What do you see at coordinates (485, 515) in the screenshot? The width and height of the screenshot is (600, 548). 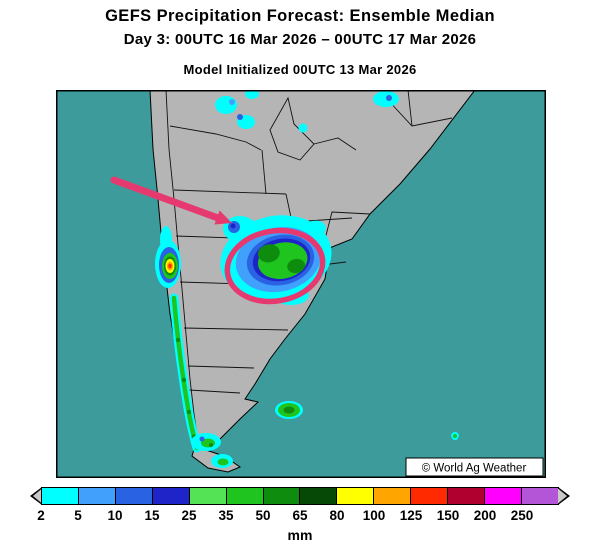 I see `legend-label: 200` at bounding box center [485, 515].